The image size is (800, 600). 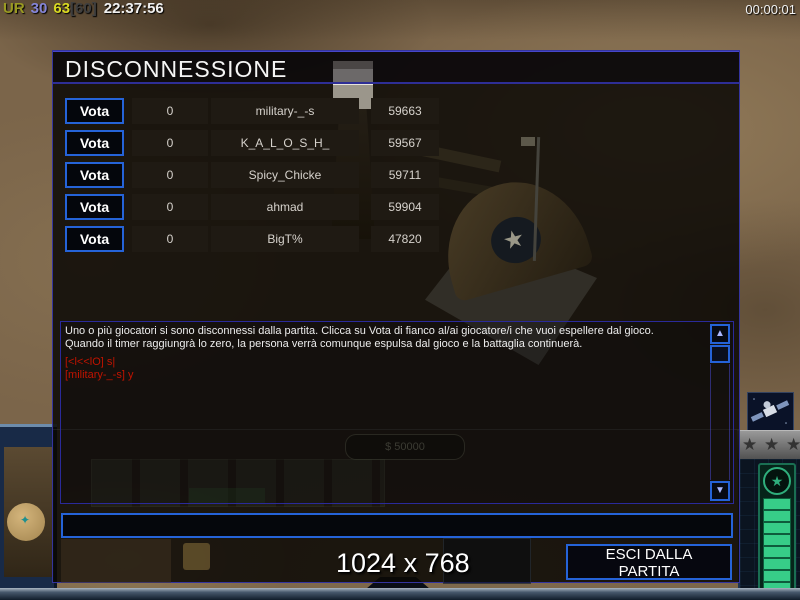 I want to click on scroll-down-icon: ▼, so click(x=720, y=491).